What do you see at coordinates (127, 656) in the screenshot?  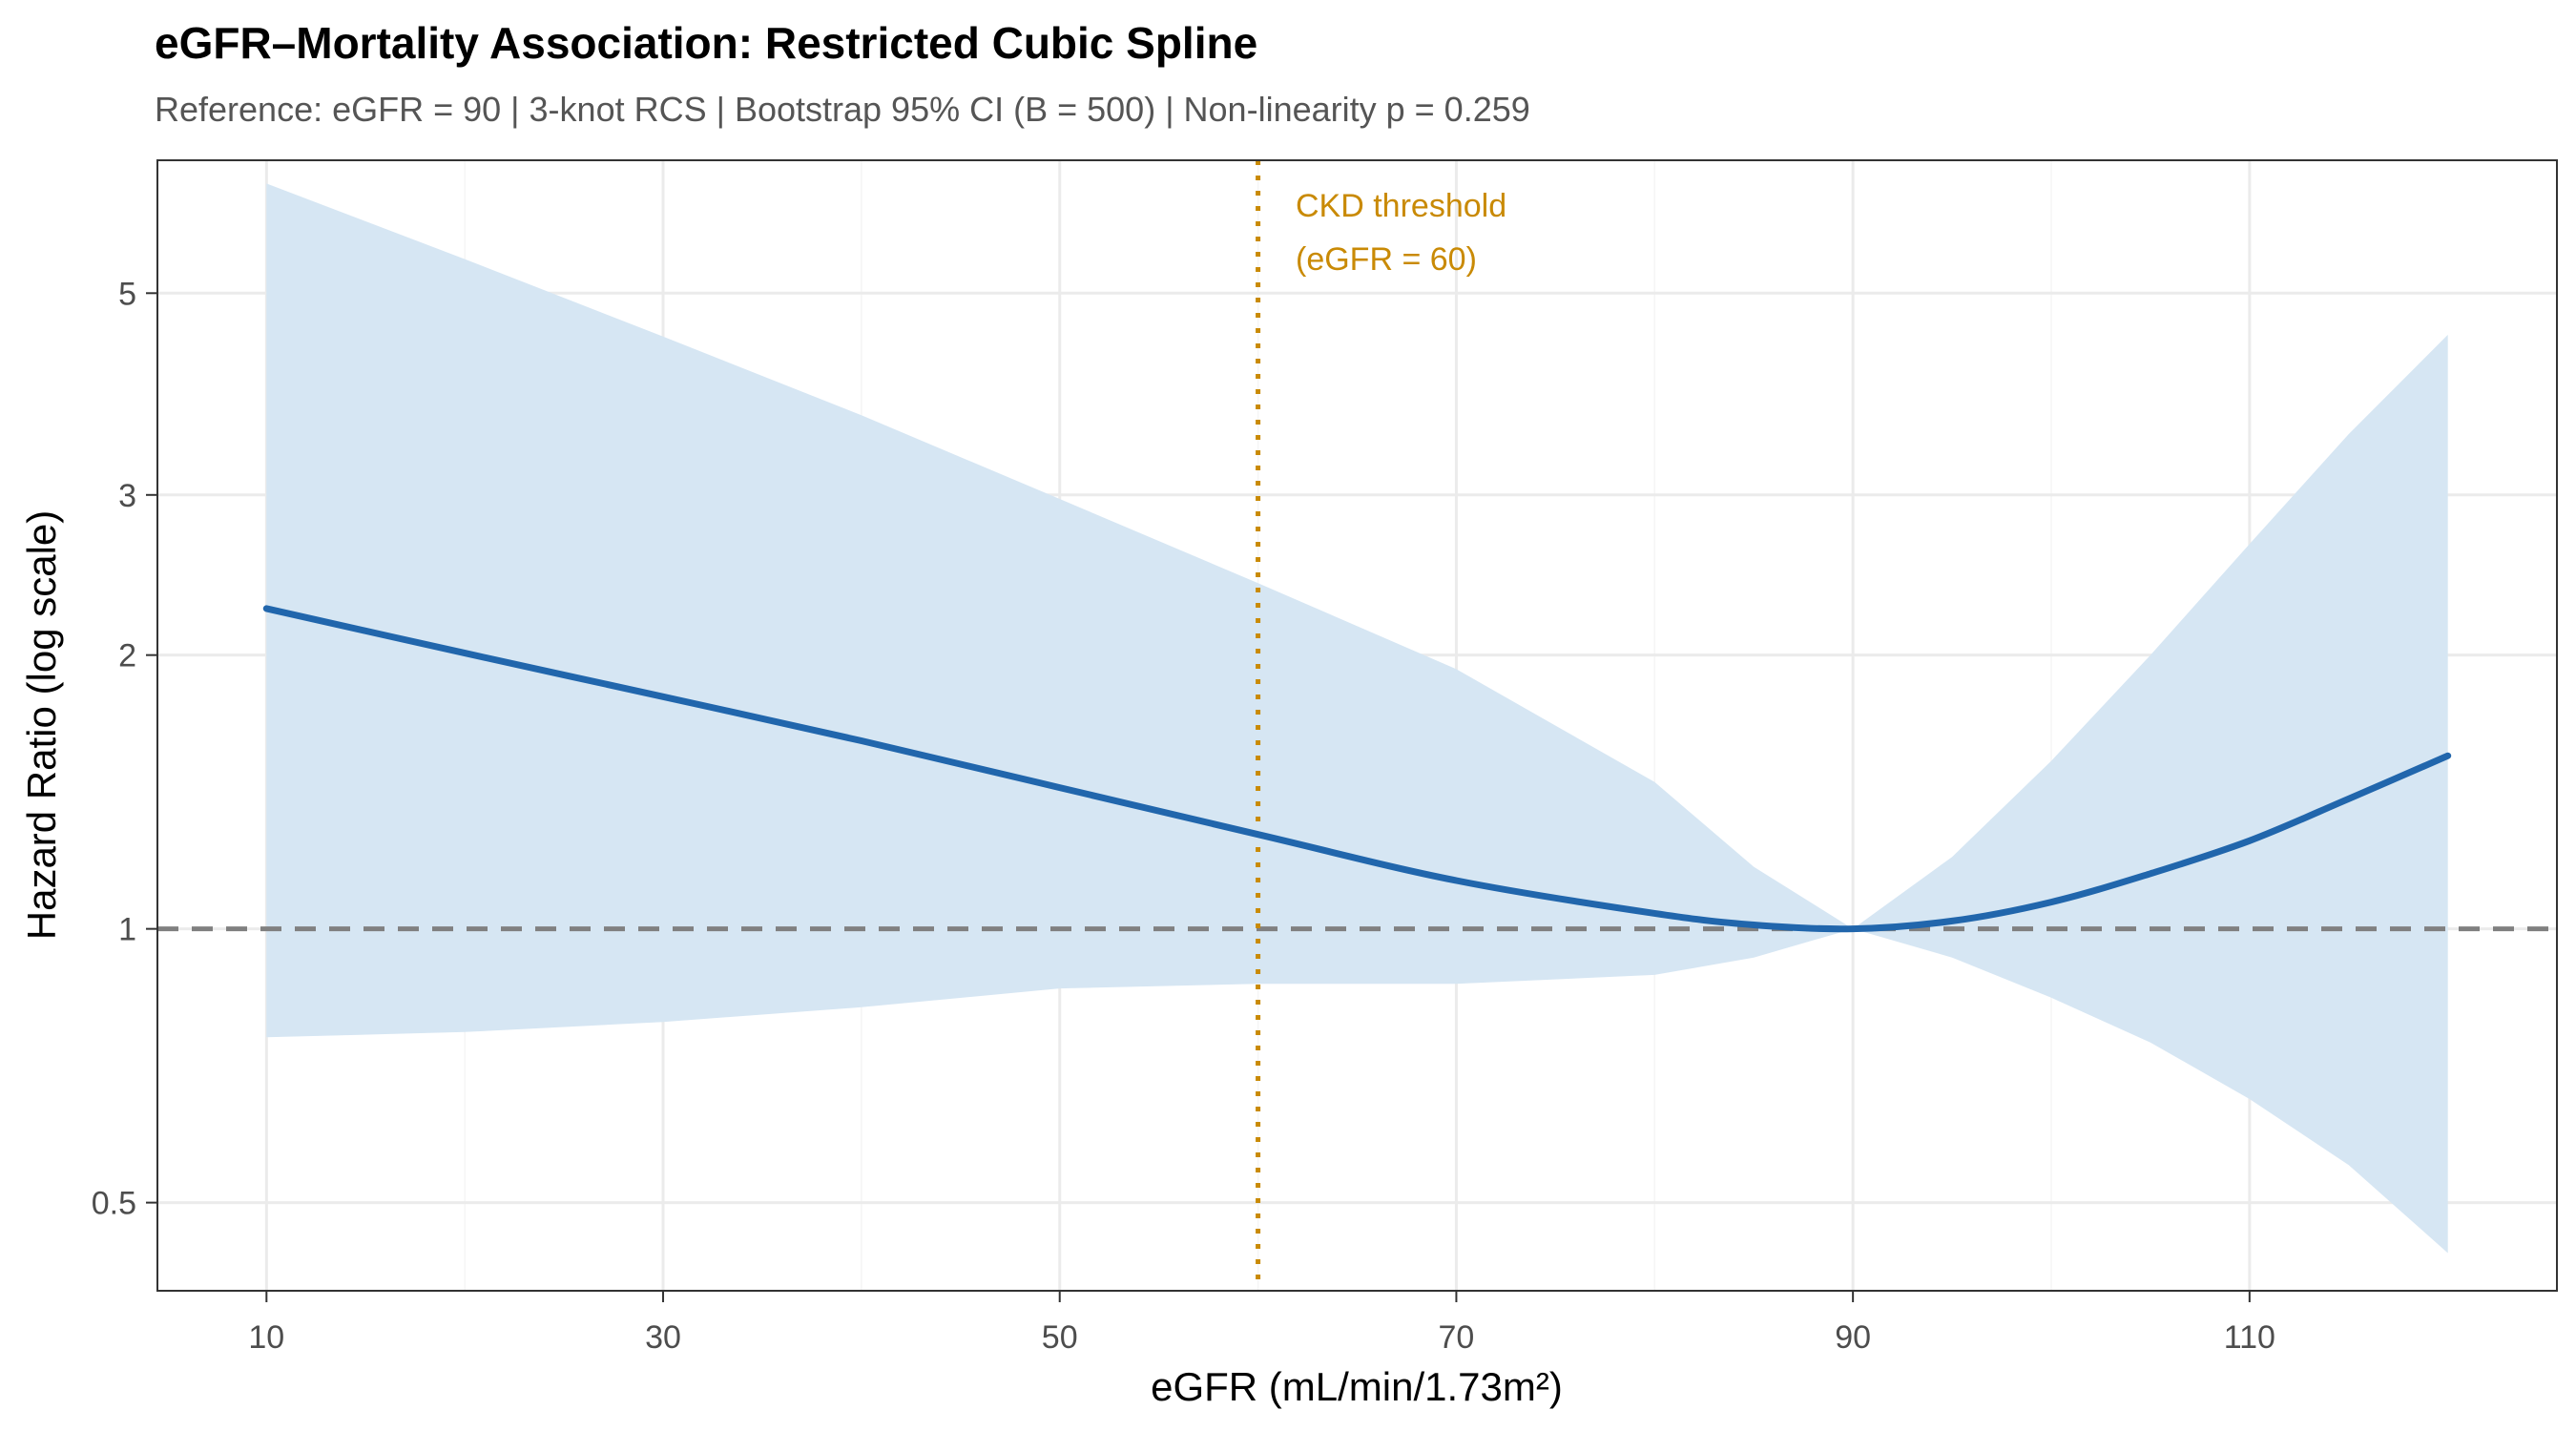 I see `y-tick-label: 2` at bounding box center [127, 656].